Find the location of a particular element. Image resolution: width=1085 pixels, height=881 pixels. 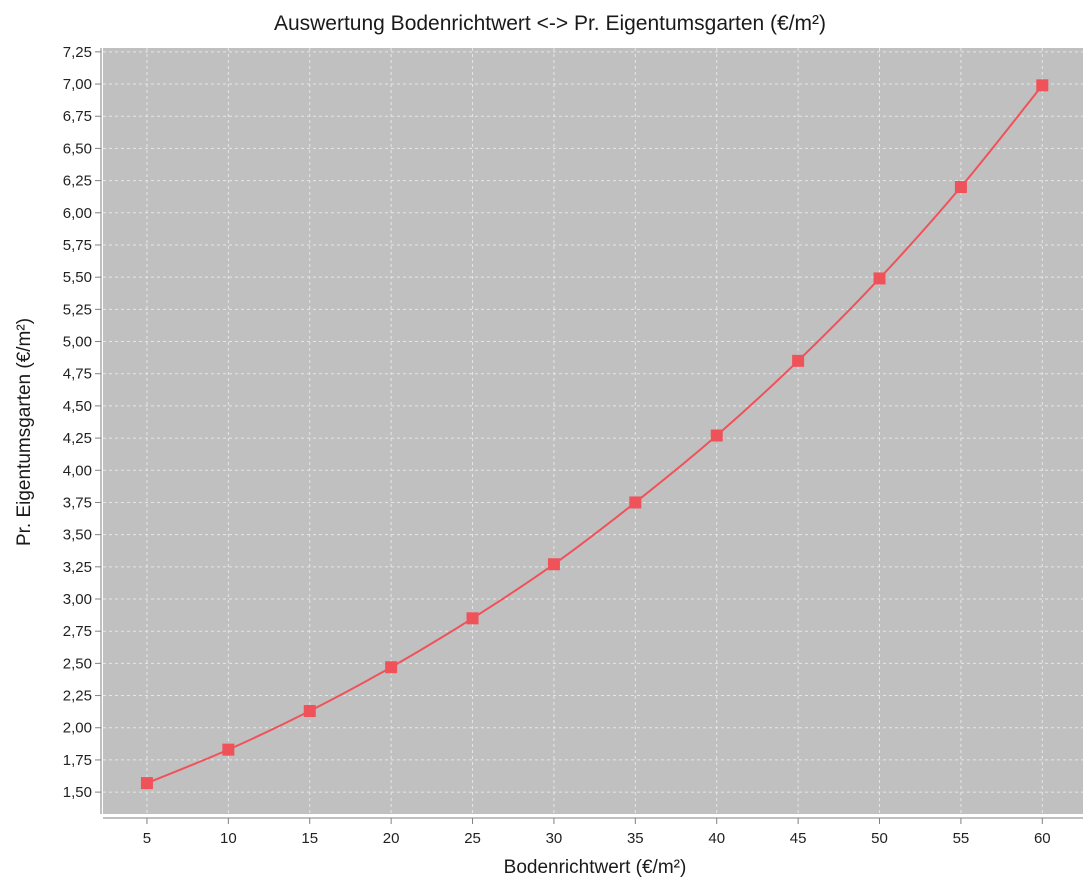

y-tick-label: 4,00 is located at coordinates (77, 470).